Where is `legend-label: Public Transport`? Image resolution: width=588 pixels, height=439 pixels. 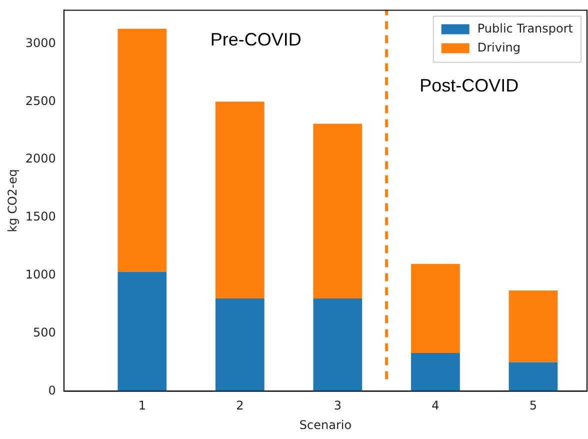
legend-label: Public Transport is located at coordinates (525, 28).